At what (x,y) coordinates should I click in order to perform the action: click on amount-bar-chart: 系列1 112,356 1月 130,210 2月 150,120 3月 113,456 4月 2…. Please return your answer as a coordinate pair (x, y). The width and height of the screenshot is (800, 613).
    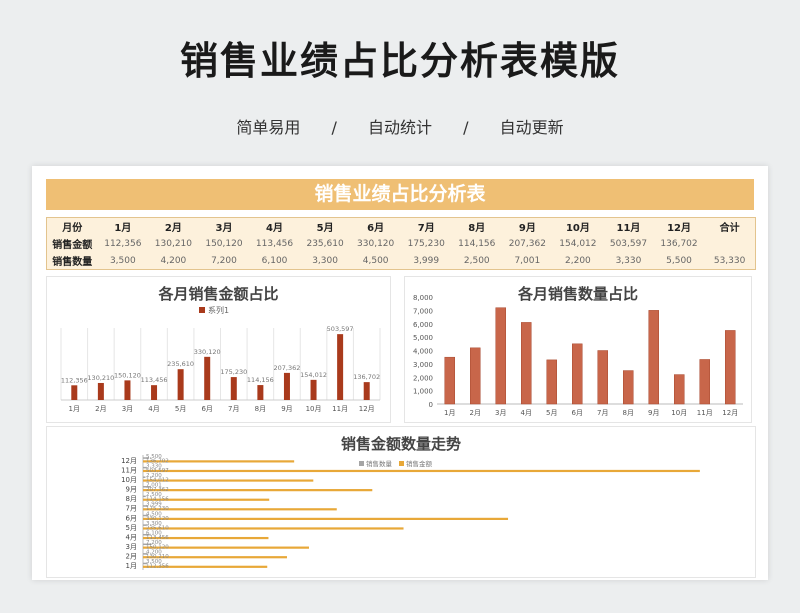
    Looking at the image, I should click on (220, 359).